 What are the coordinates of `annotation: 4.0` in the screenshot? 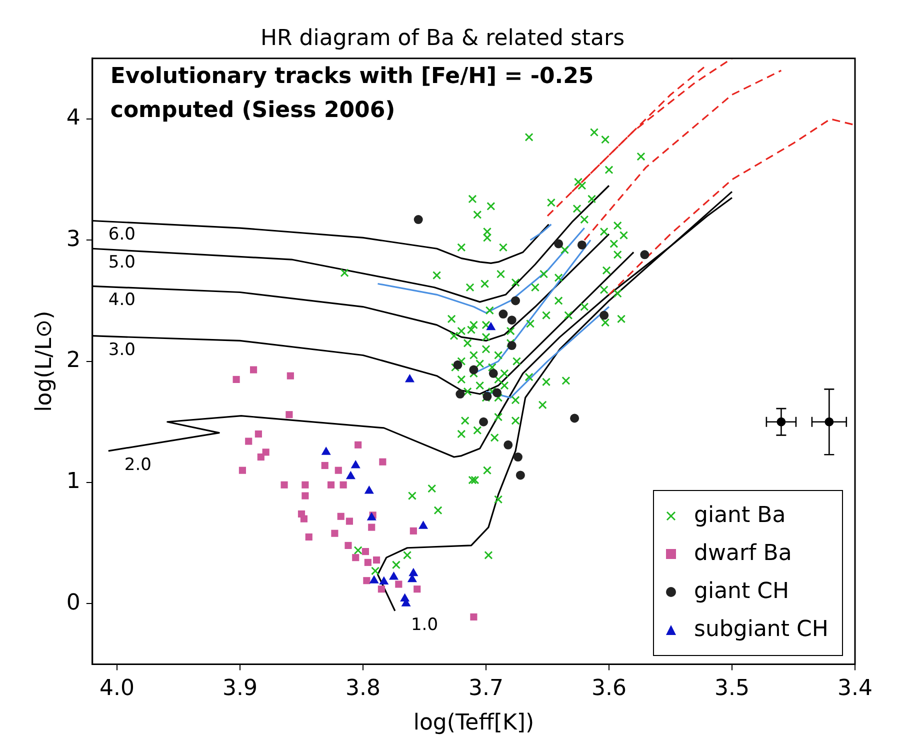 It's located at (122, 300).